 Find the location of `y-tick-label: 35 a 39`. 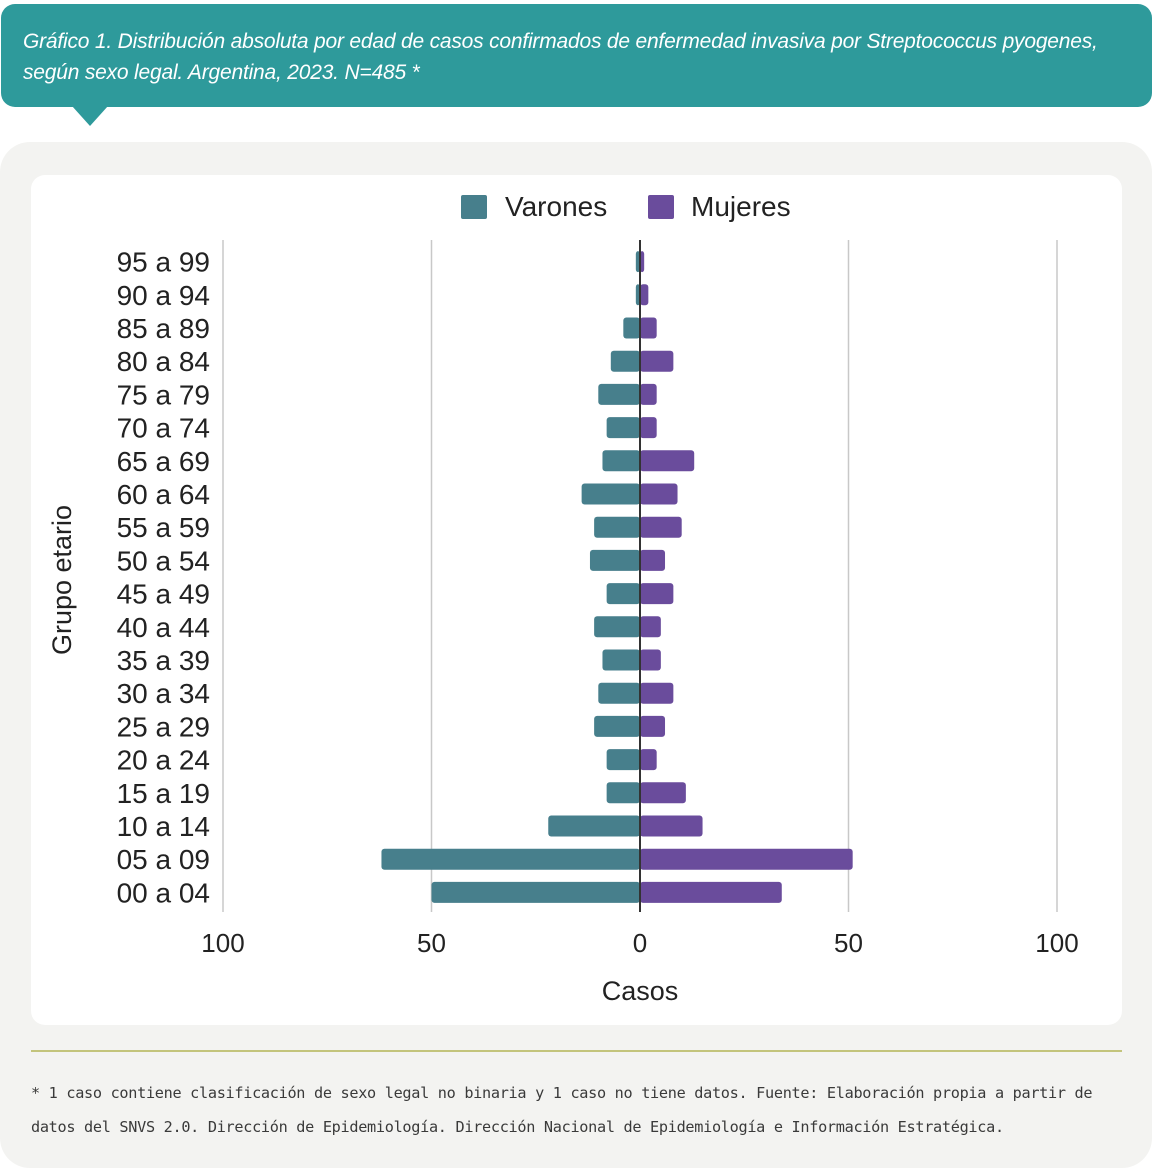

y-tick-label: 35 a 39 is located at coordinates (163, 660).